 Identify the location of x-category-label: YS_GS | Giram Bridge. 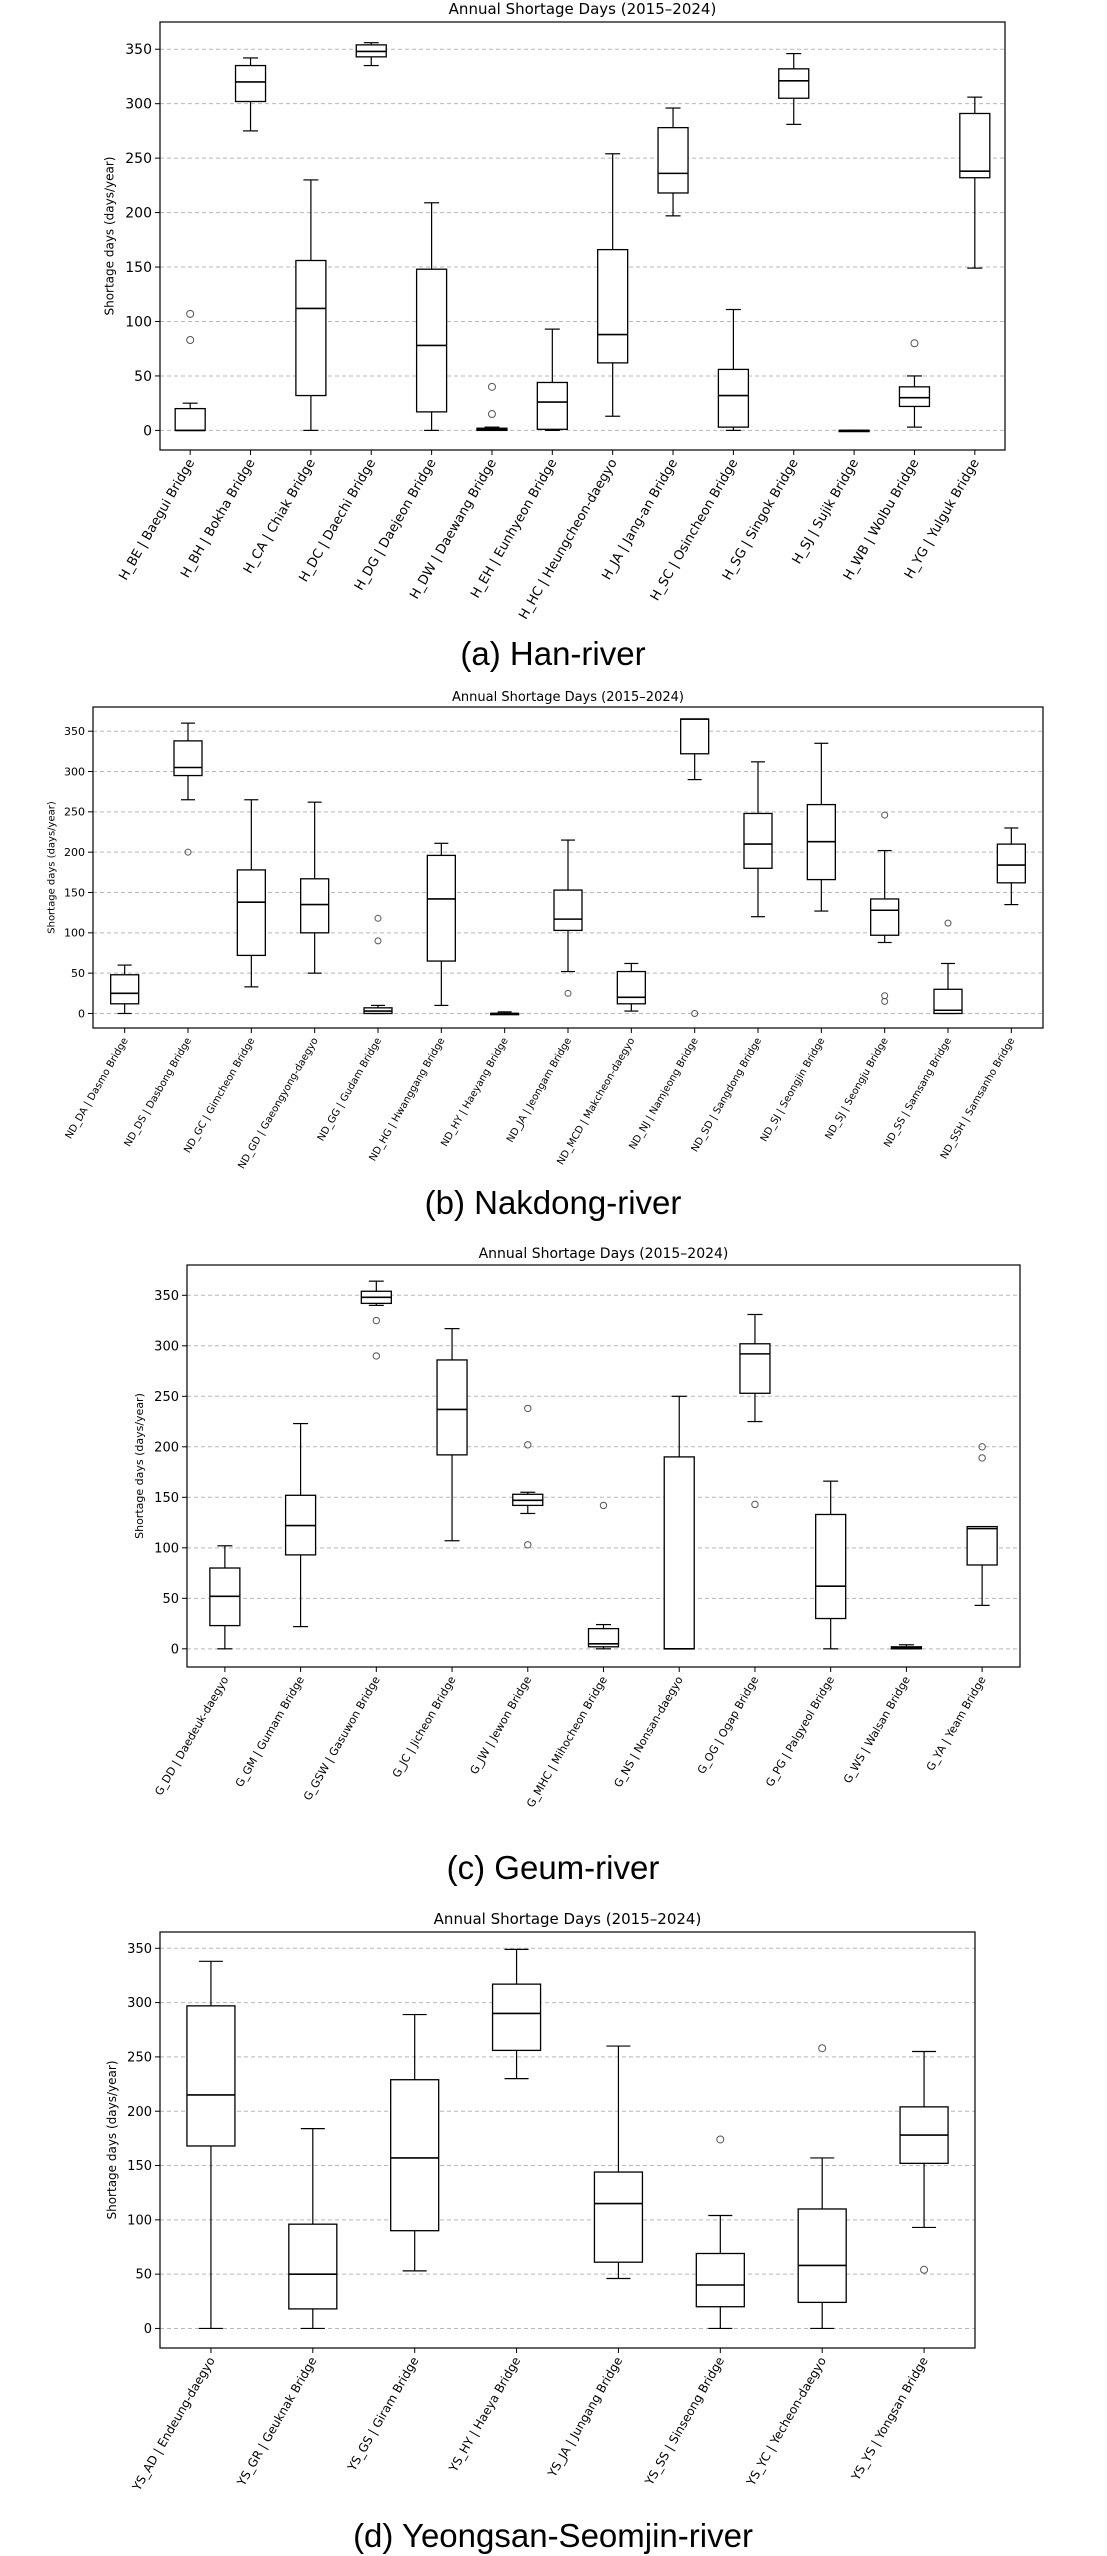
(382, 2415).